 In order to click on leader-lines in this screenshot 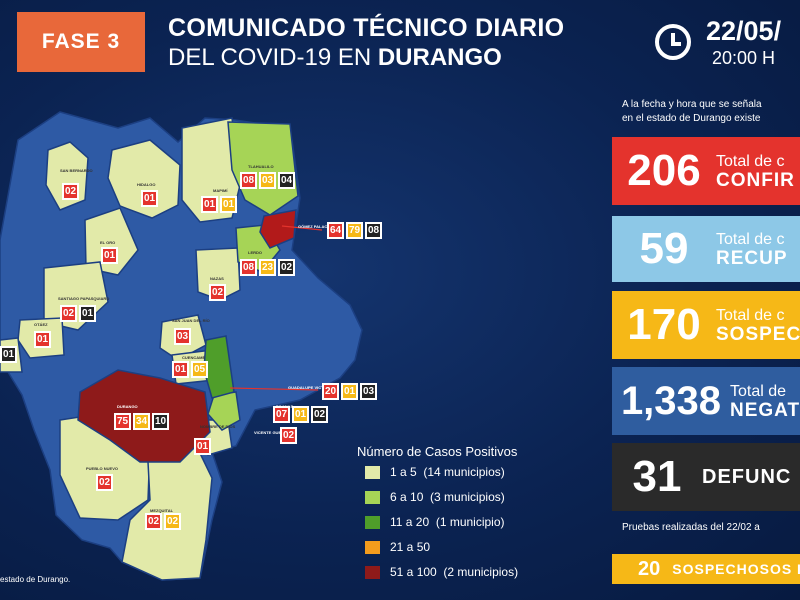, I will do `click(276, 308)`.